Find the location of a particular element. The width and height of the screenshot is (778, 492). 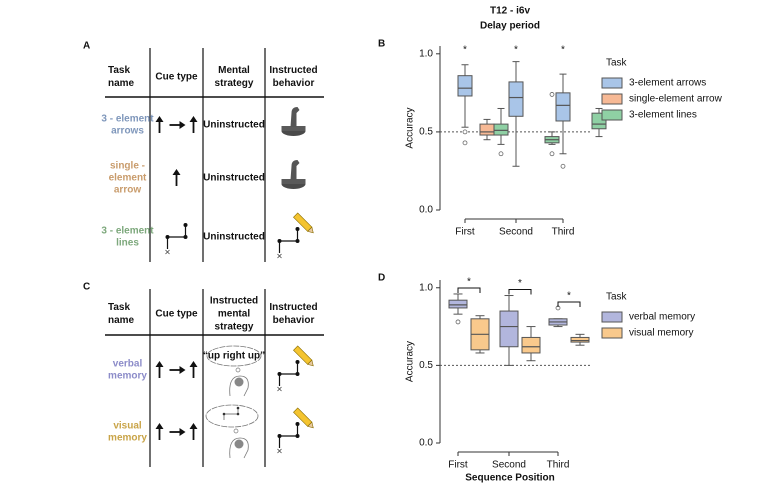

chart-subtitle: Delay period is located at coordinates (510, 26).